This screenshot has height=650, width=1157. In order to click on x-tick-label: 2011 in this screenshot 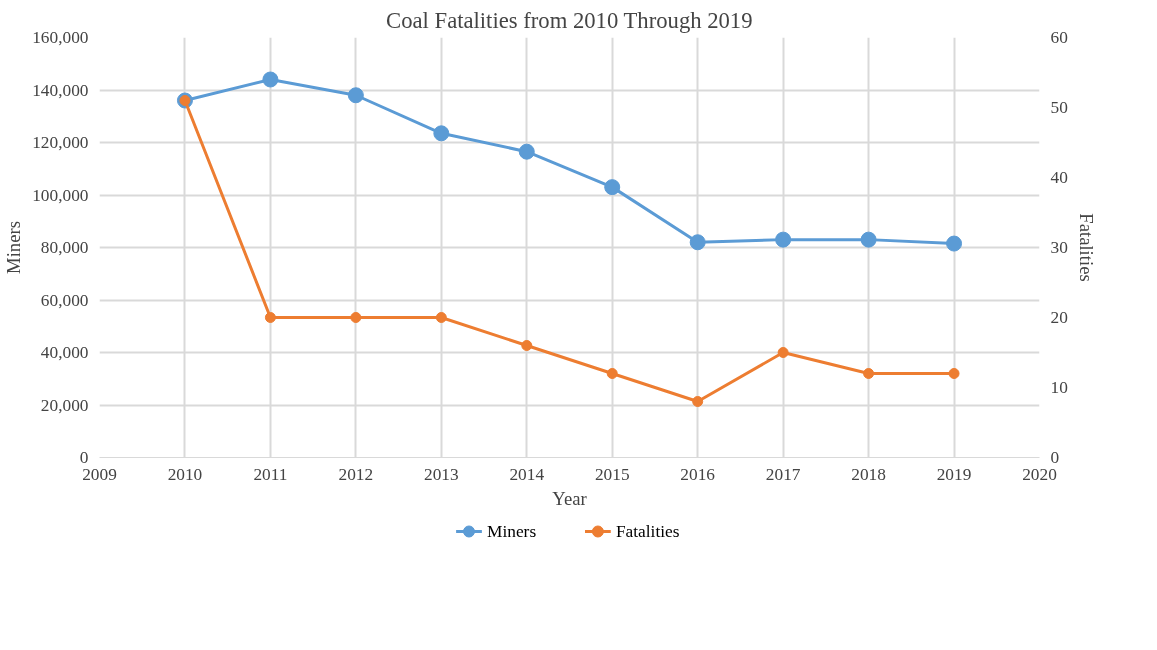, I will do `click(270, 474)`.